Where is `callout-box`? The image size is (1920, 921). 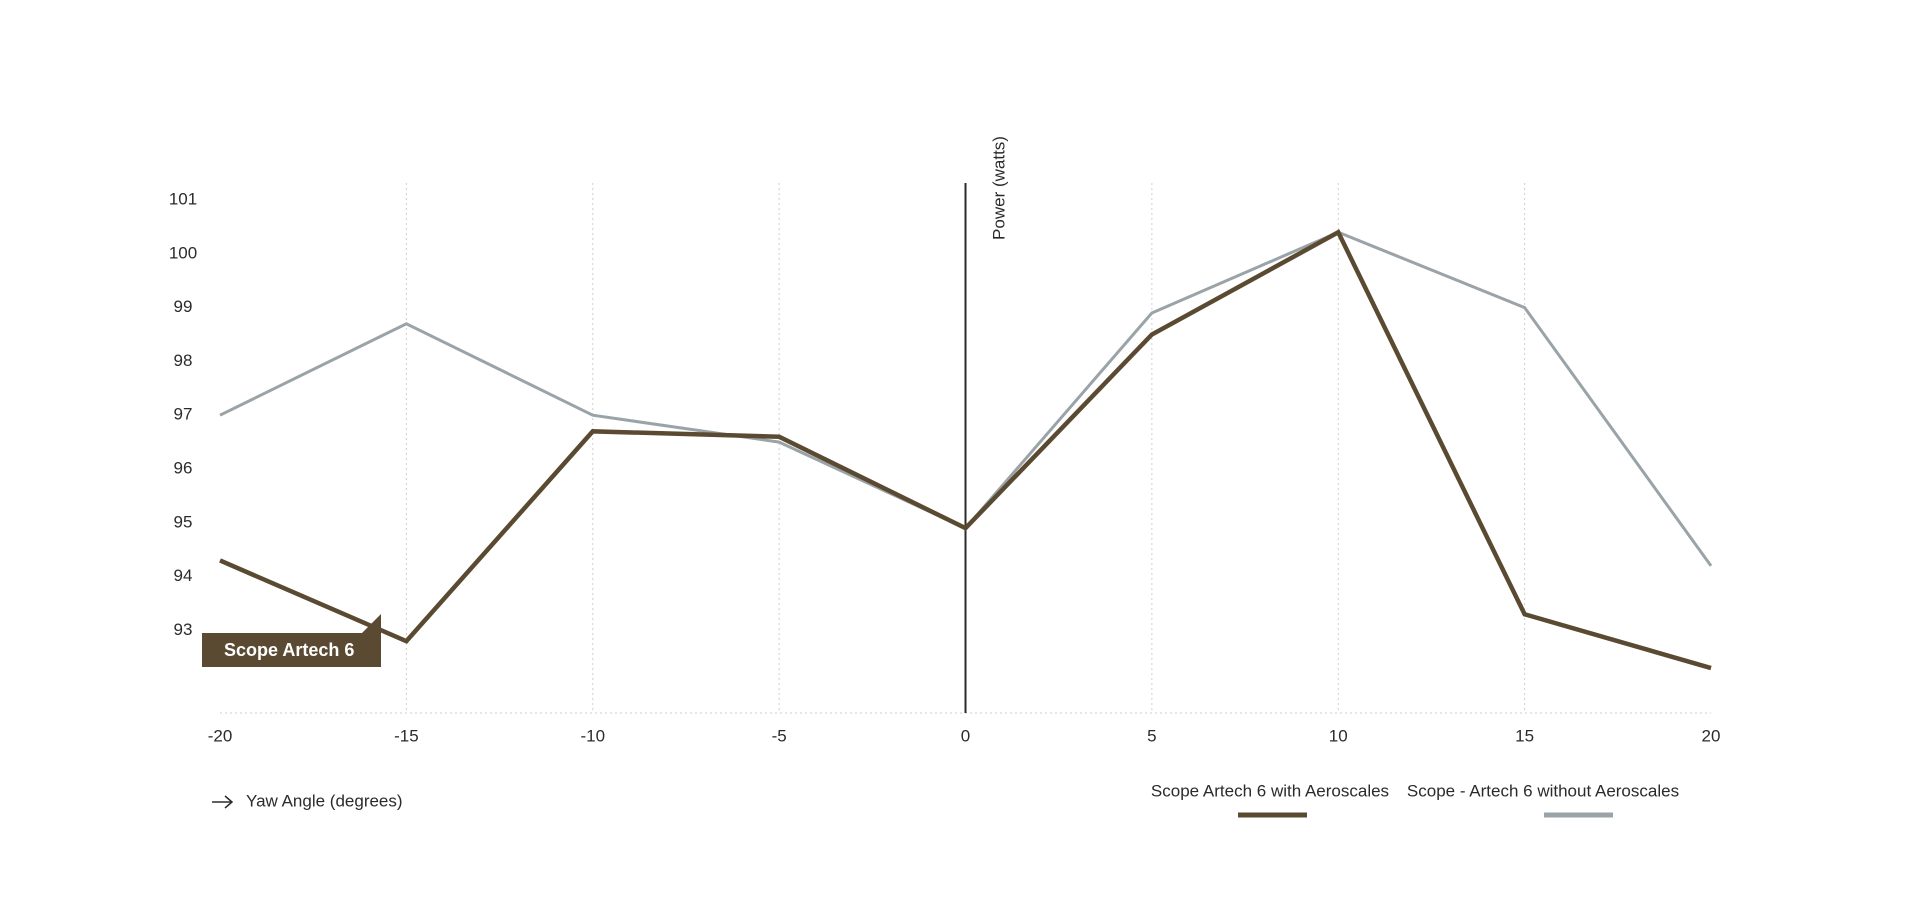
callout-box is located at coordinates (291, 640).